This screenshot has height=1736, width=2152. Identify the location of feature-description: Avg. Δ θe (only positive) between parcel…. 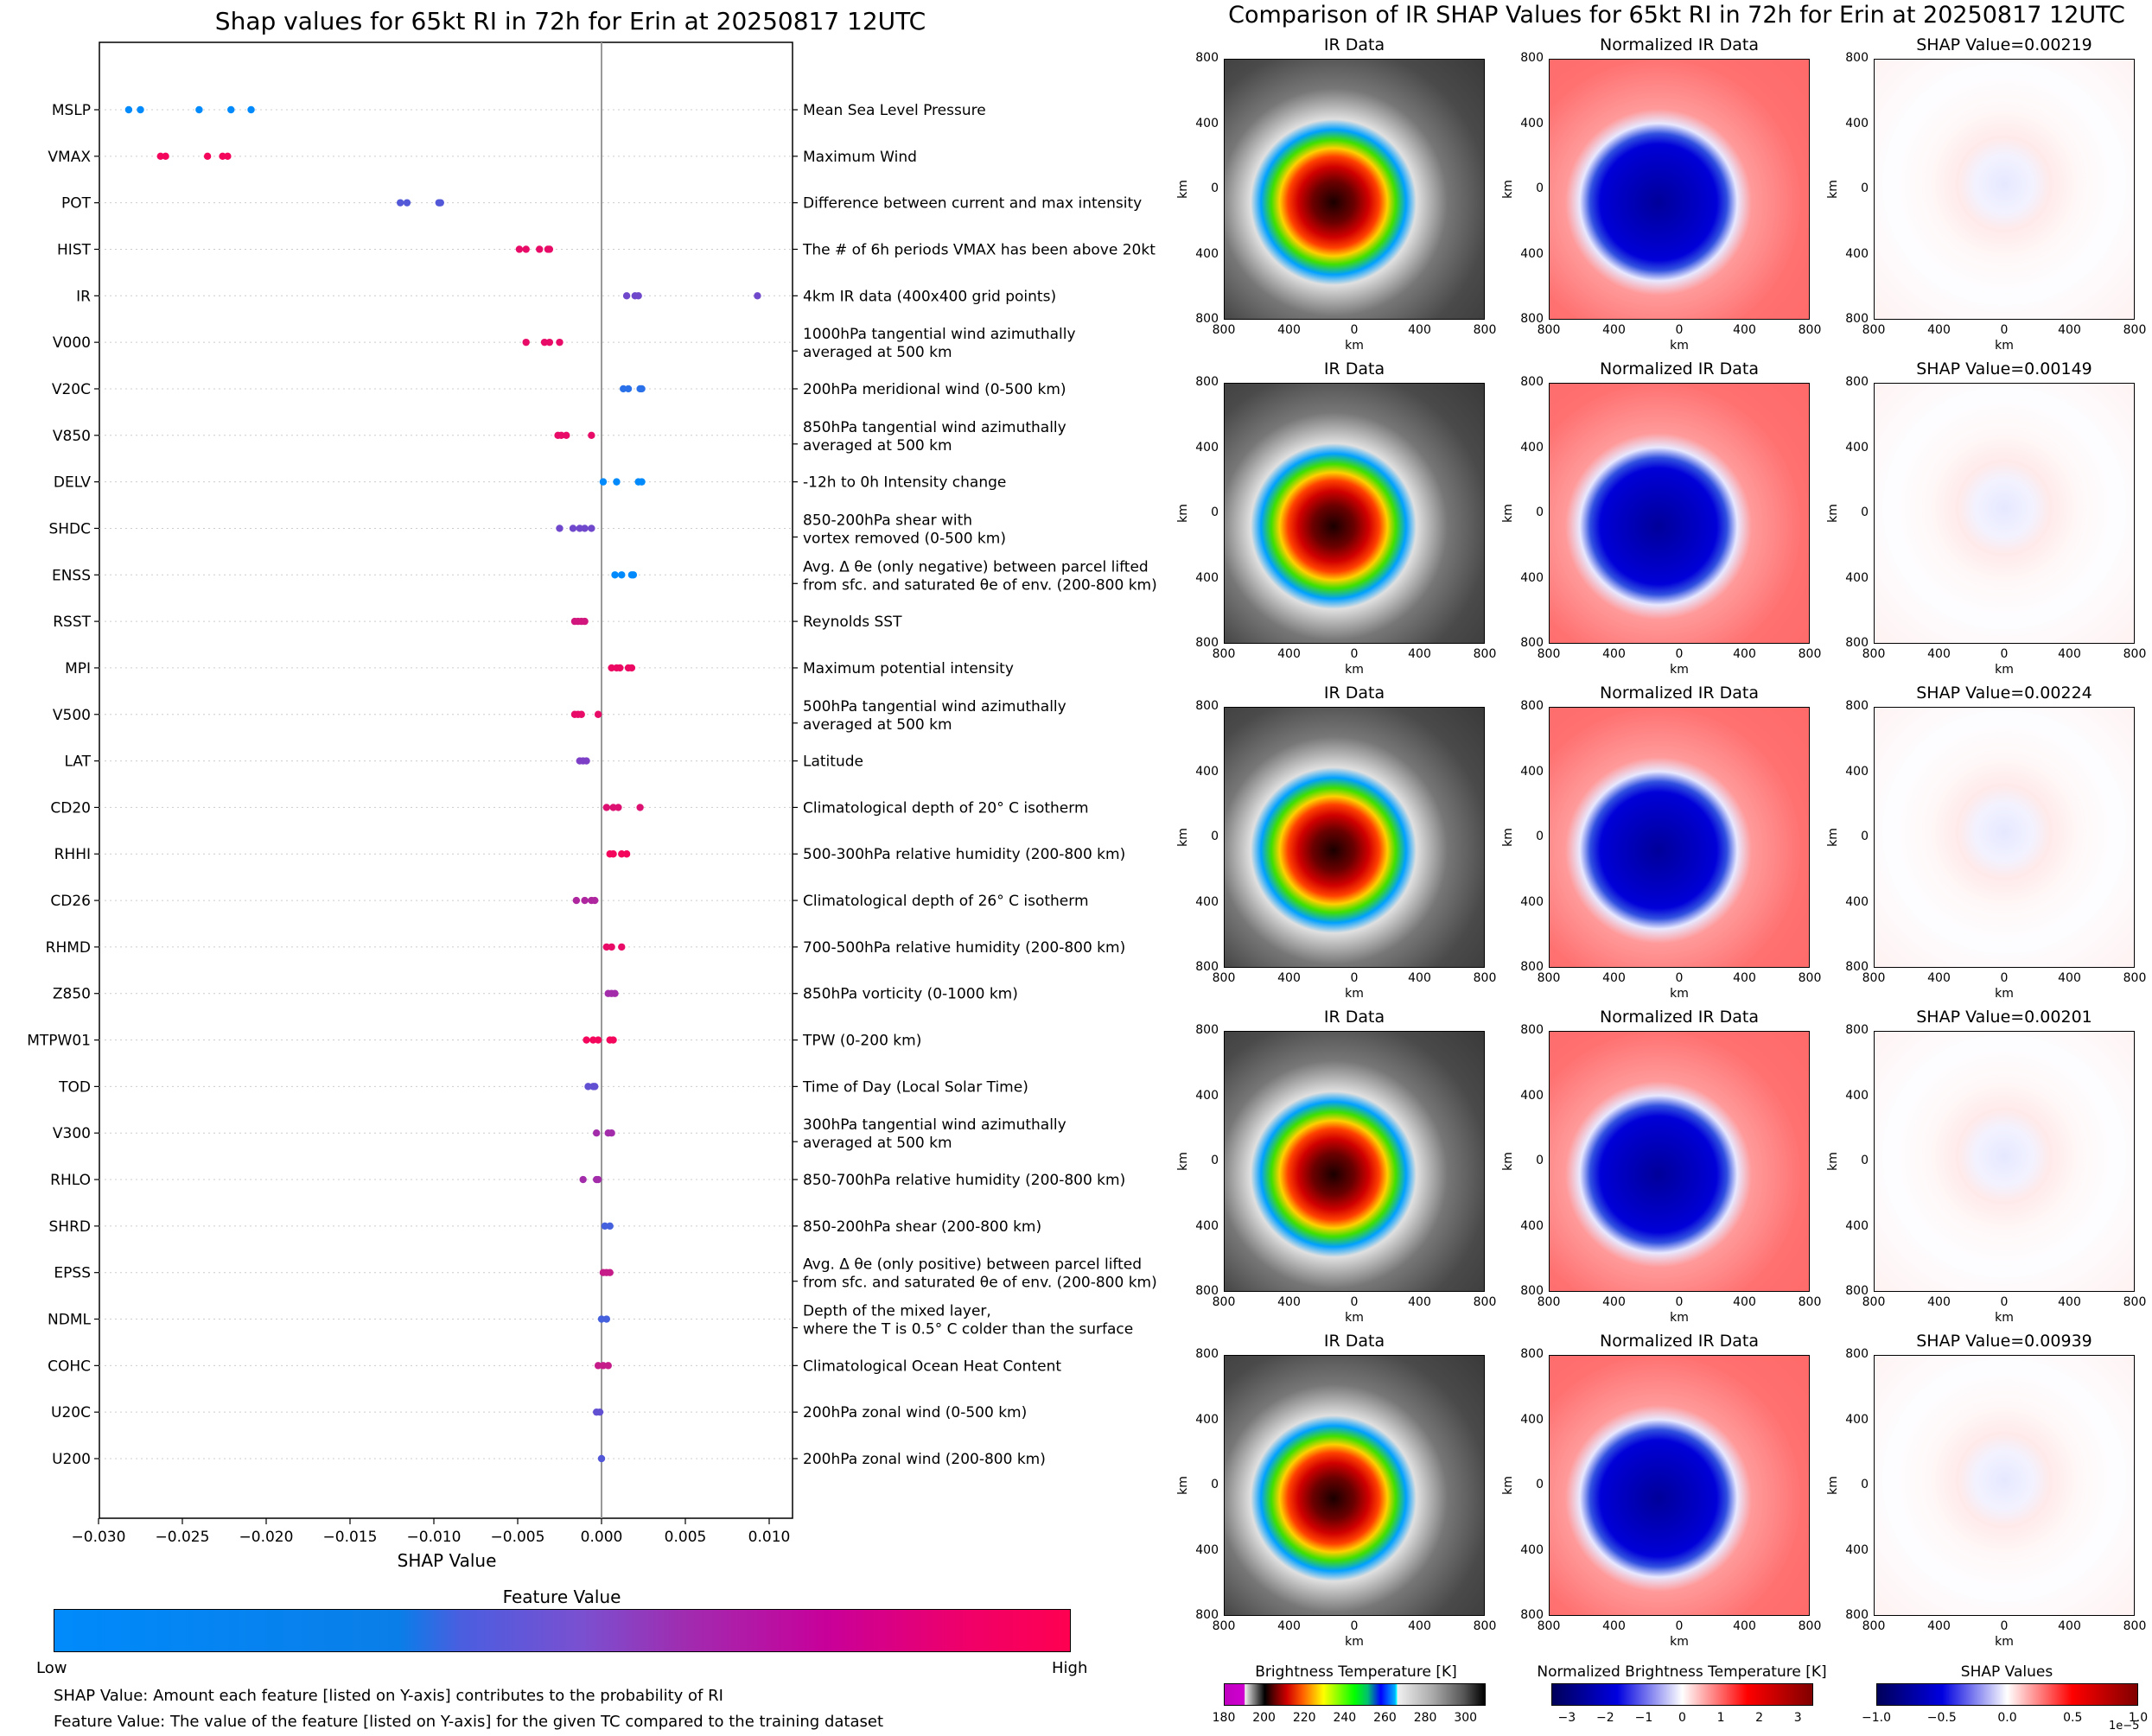
(972, 1265).